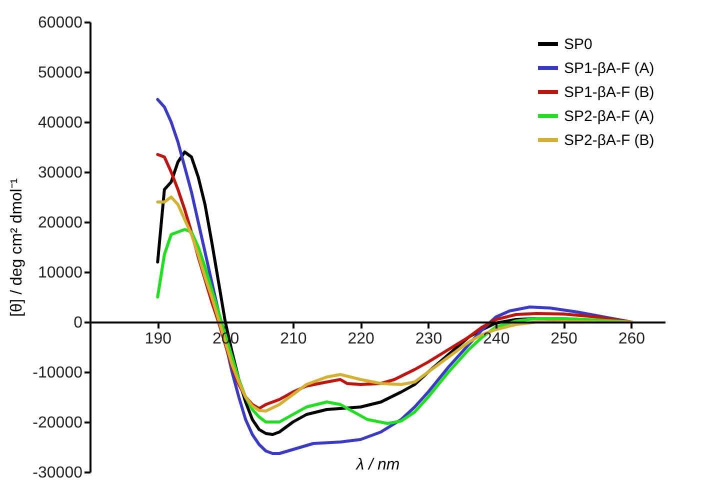 This screenshot has width=718, height=492. I want to click on x-tick-label: 190, so click(158, 339).